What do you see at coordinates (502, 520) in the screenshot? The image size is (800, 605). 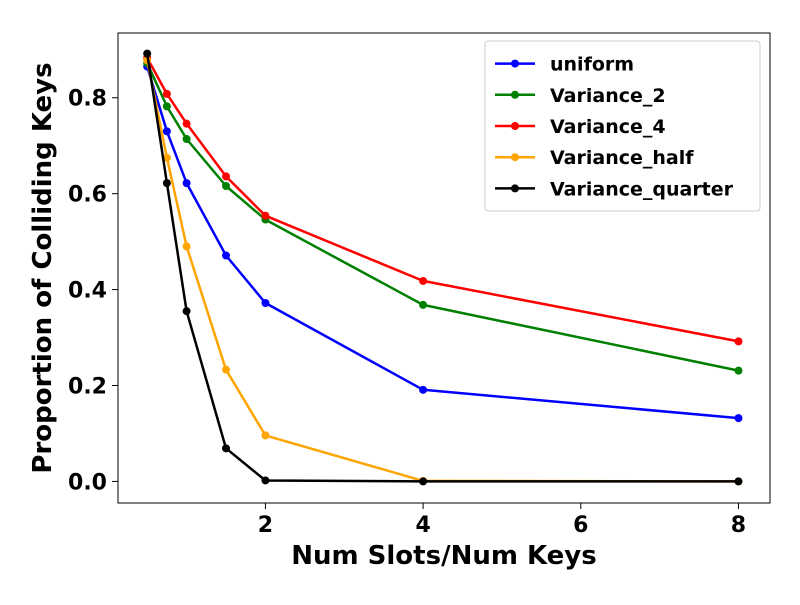 I see `x-axis: 2 4 6 8` at bounding box center [502, 520].